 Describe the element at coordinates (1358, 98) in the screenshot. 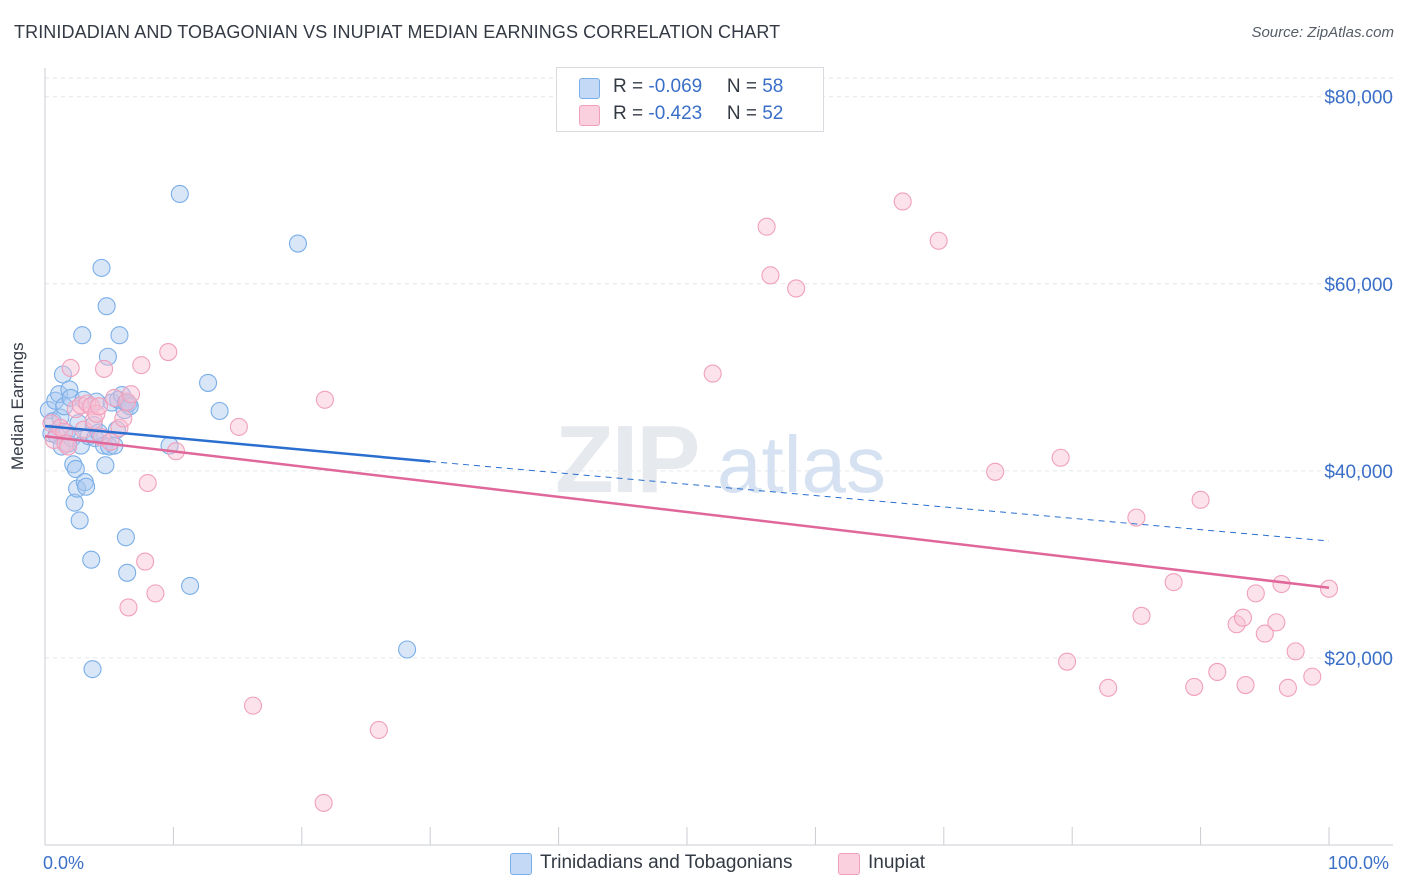

I see `y-tick-label: $80,000` at that location.